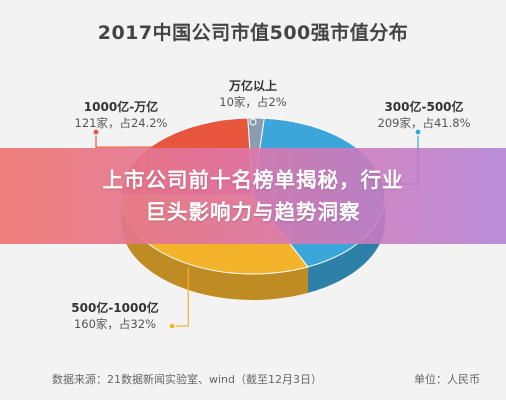 This screenshot has width=506, height=400. Describe the element at coordinates (121, 115) in the screenshot. I see `slice-label-1000-10000: 1000亿-万亿 121家，占24.2%` at that location.